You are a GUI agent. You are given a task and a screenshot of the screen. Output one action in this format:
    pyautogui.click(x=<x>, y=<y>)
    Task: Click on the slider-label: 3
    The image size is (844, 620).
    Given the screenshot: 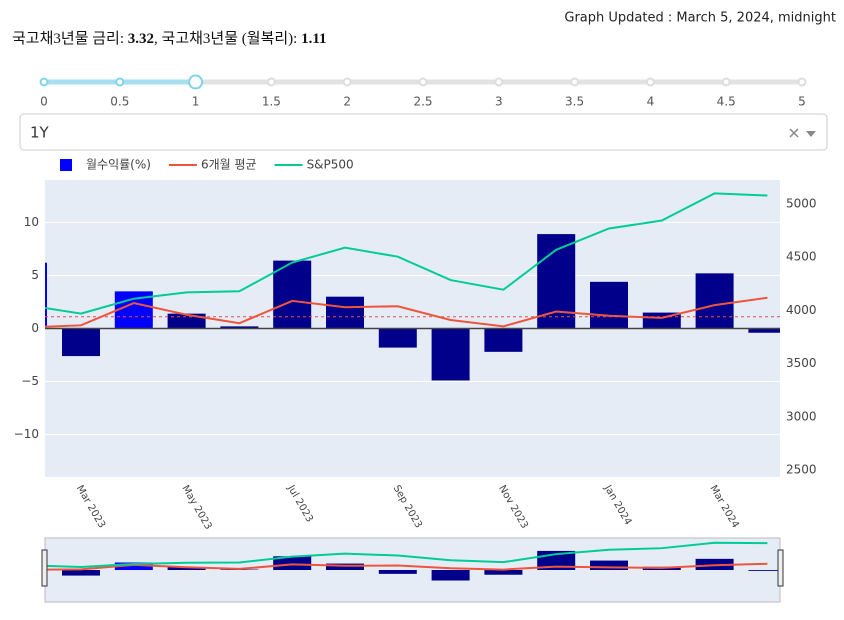 What is the action you would take?
    pyautogui.click(x=499, y=102)
    